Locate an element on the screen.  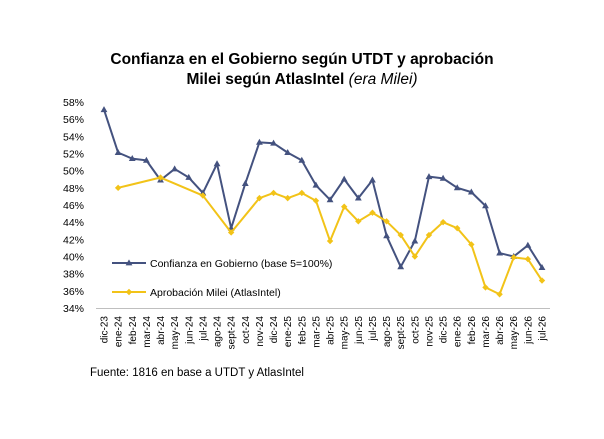
x-tick-label: oct-25 is located at coordinates (415, 330).